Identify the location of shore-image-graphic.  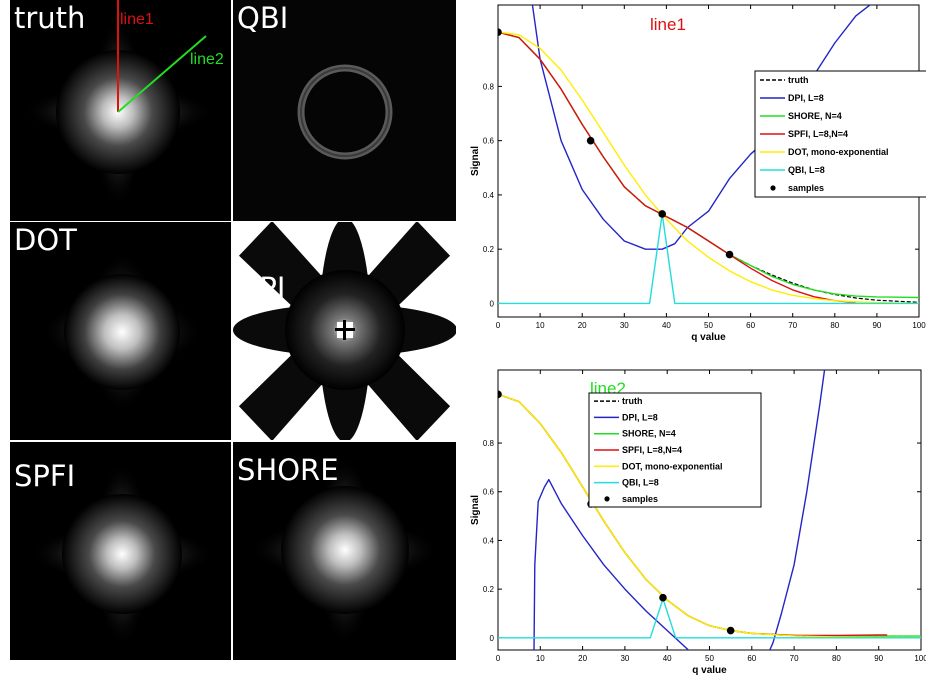
(345, 550).